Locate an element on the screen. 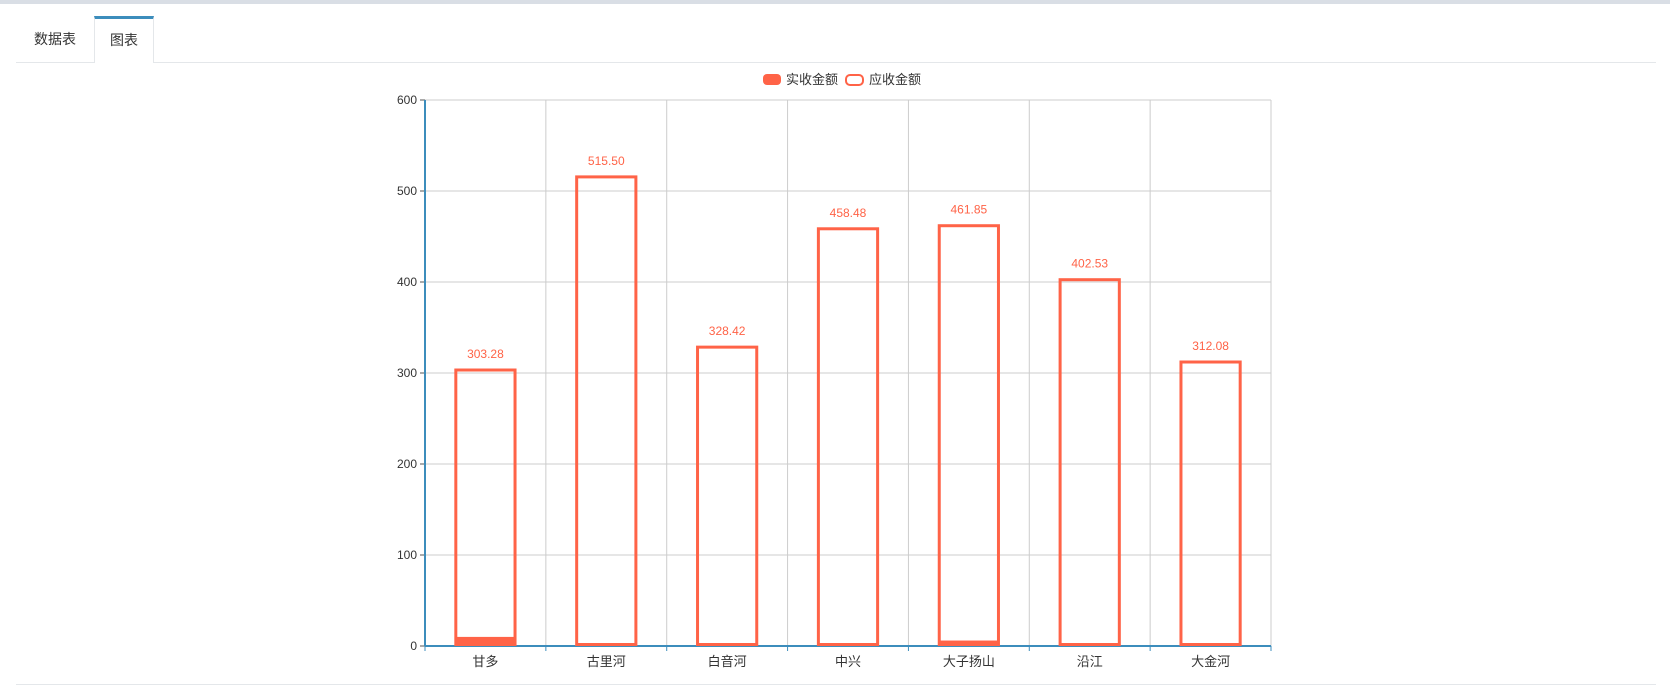 The height and width of the screenshot is (690, 1670). y-tick-label: 400 is located at coordinates (407, 282).